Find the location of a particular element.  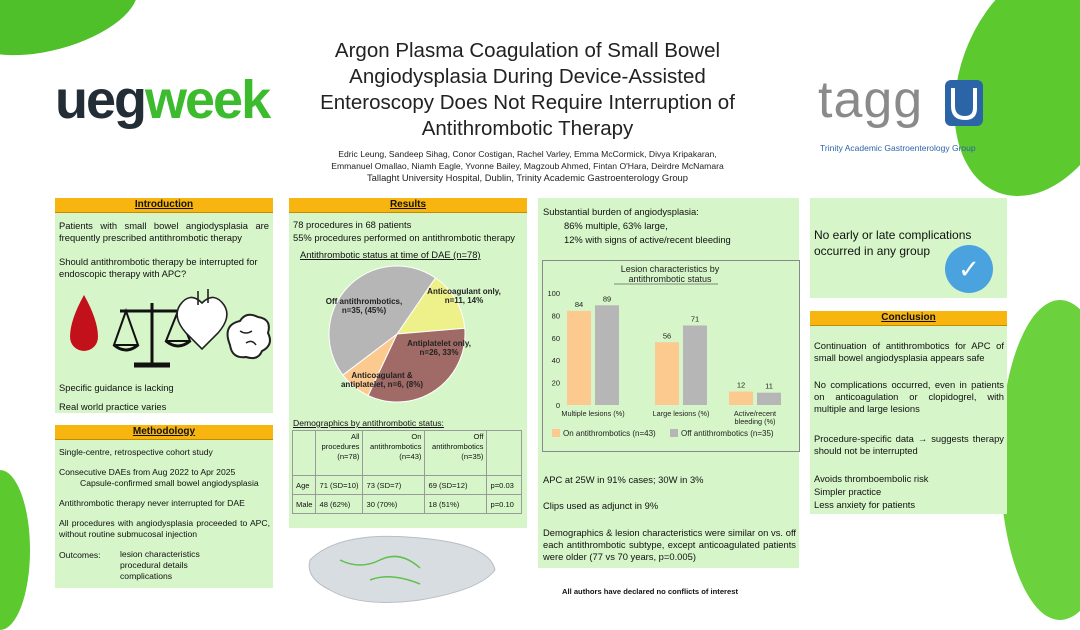

outcomes-label: Outcomes: is located at coordinates (80, 555).